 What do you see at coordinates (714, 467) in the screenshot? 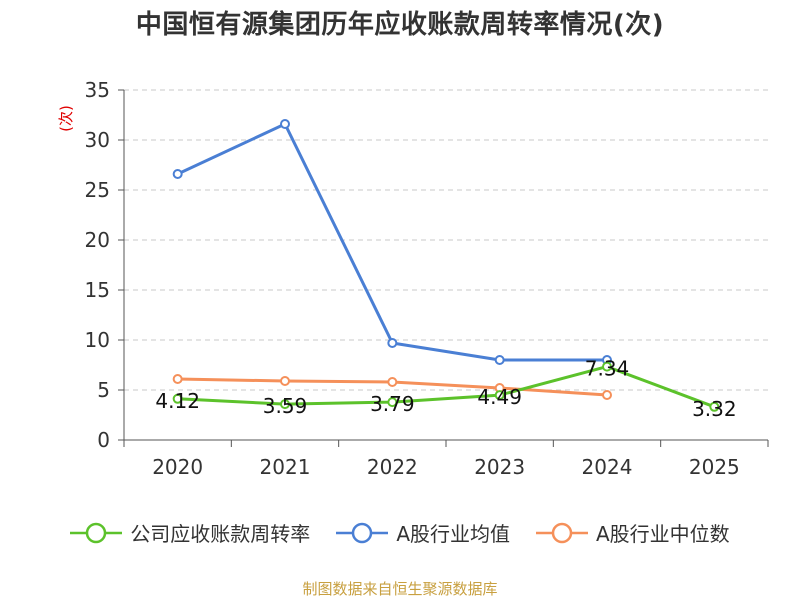
I see `x-tick-label-2025: 2025` at bounding box center [714, 467].